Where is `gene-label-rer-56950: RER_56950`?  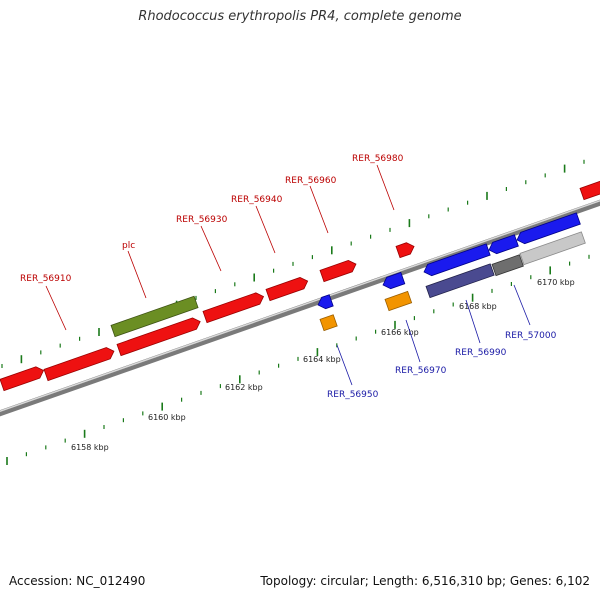
gene-label-rer-56950: RER_56950 is located at coordinates (353, 395).